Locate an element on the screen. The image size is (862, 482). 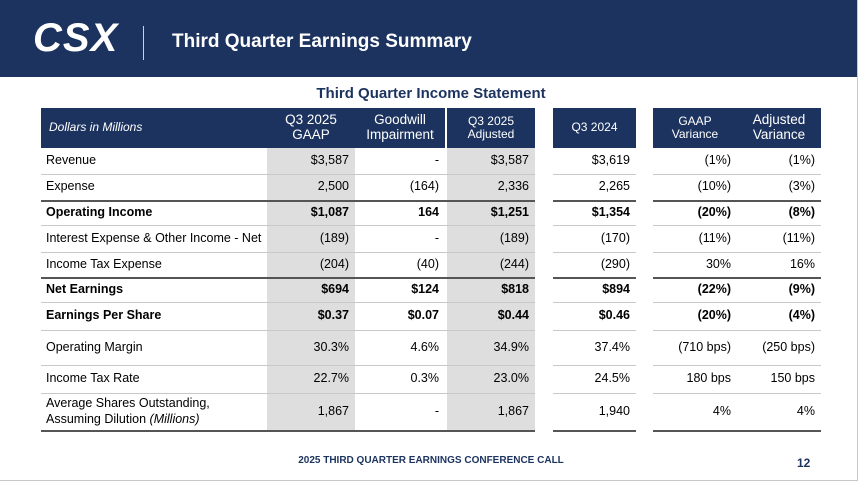
header-line: Goodwill is located at coordinates (400, 120).